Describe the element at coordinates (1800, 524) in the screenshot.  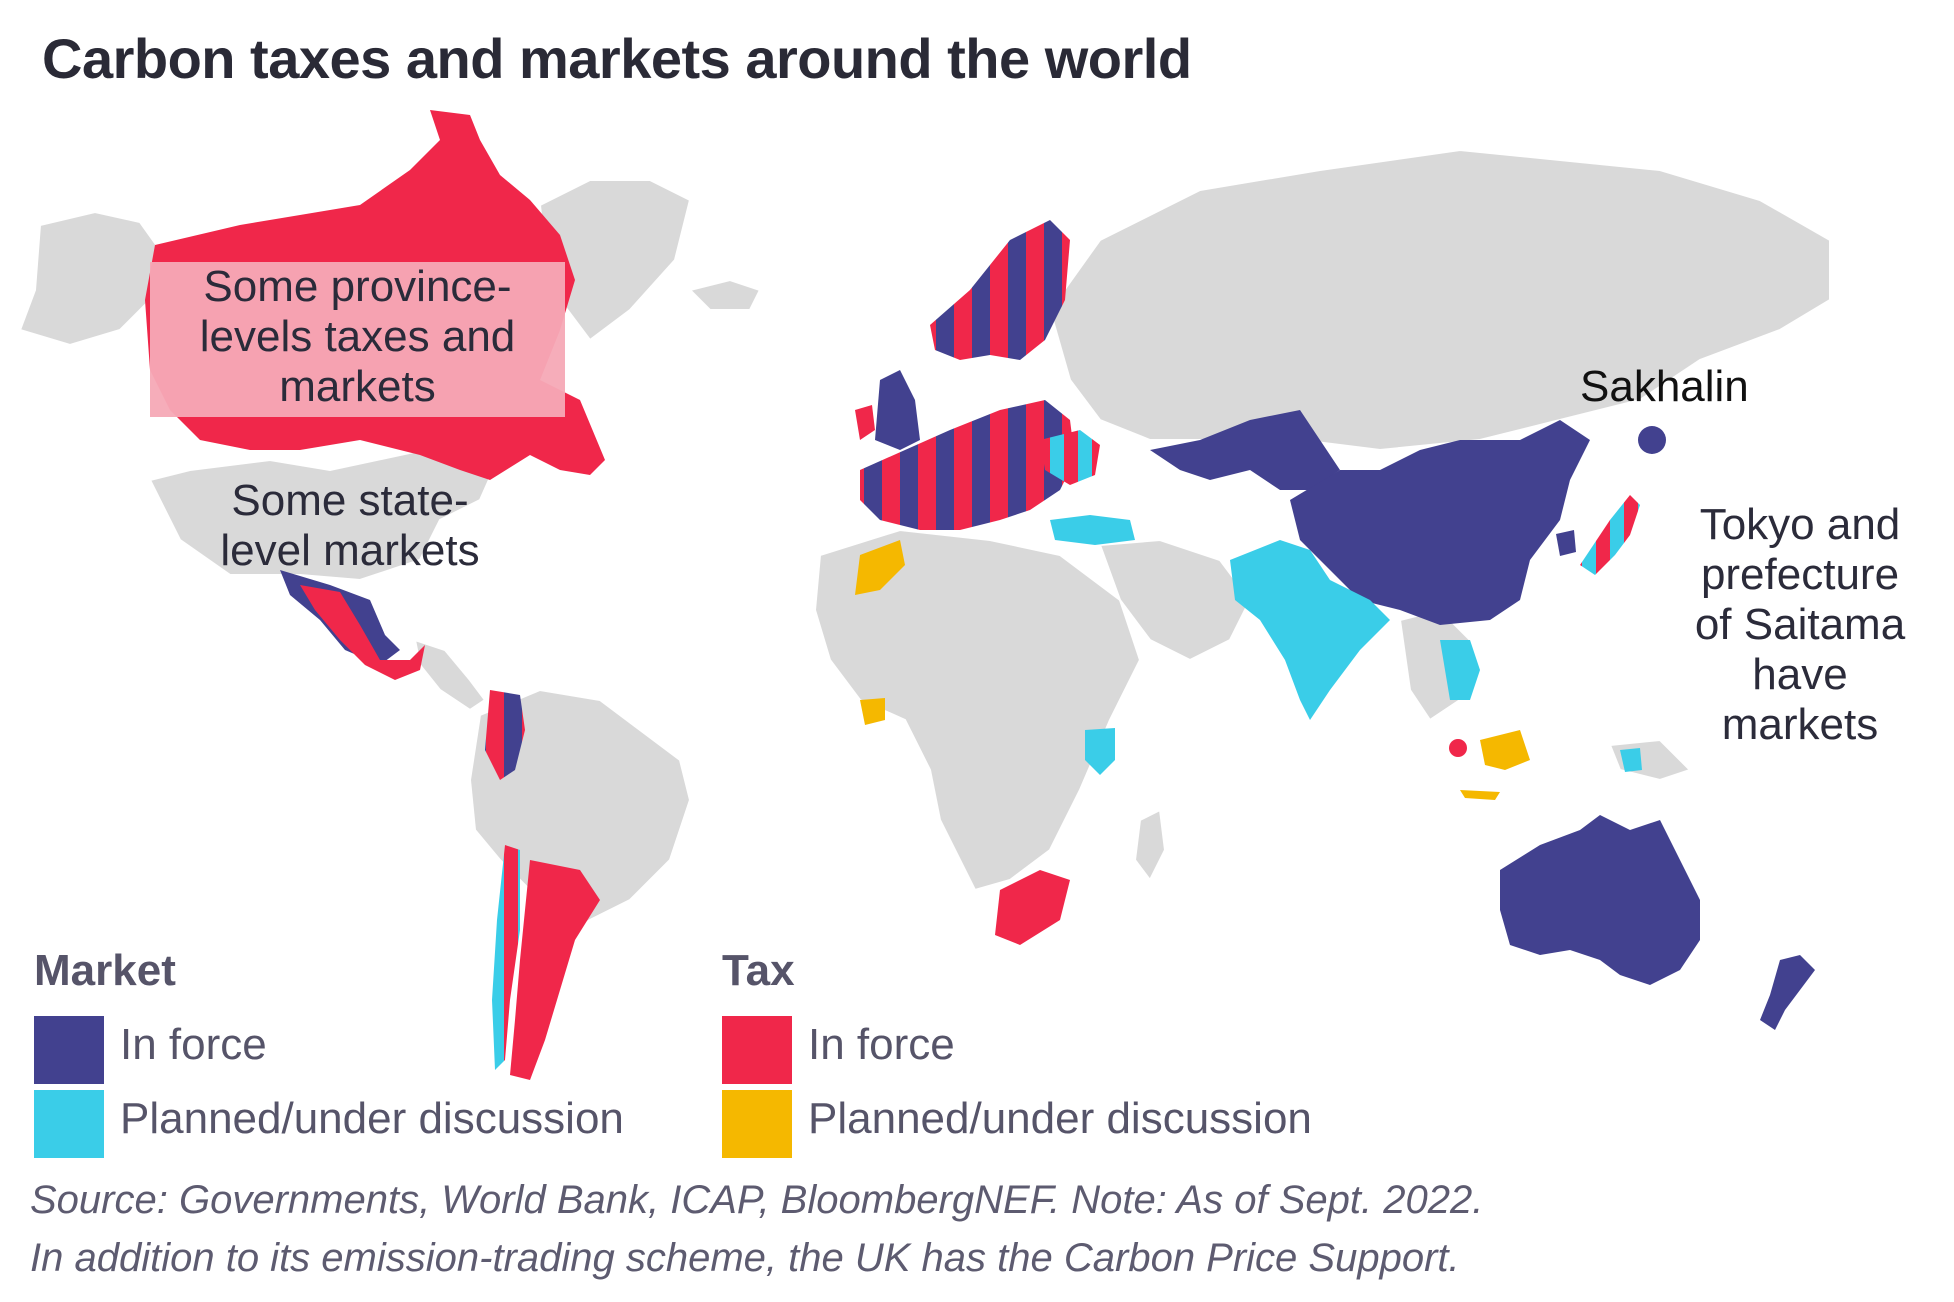
I see `tokyo-annotation-line1: Tokyo and` at that location.